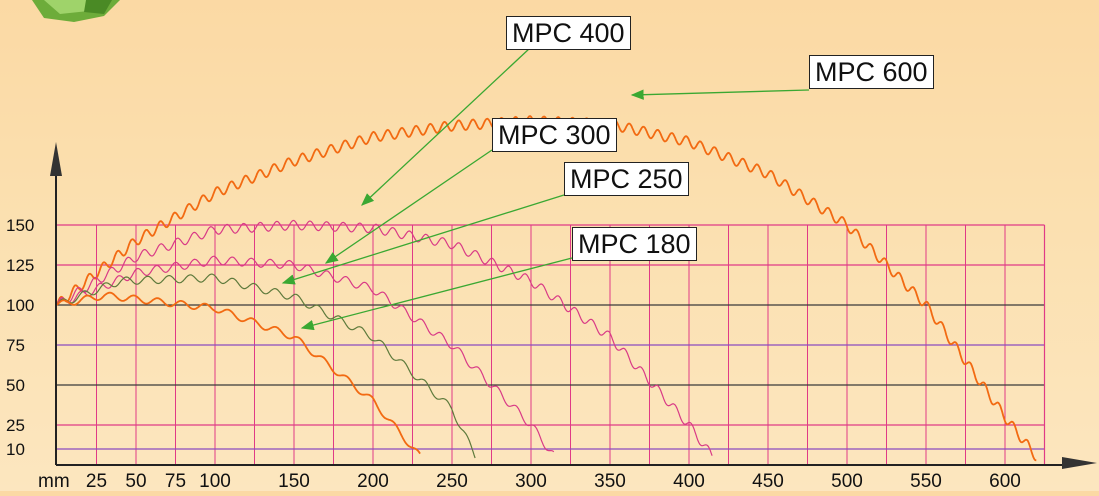 This screenshot has height=496, width=1099. Describe the element at coordinates (634, 244) in the screenshot. I see `label-mpc-180: MPC 180` at that location.